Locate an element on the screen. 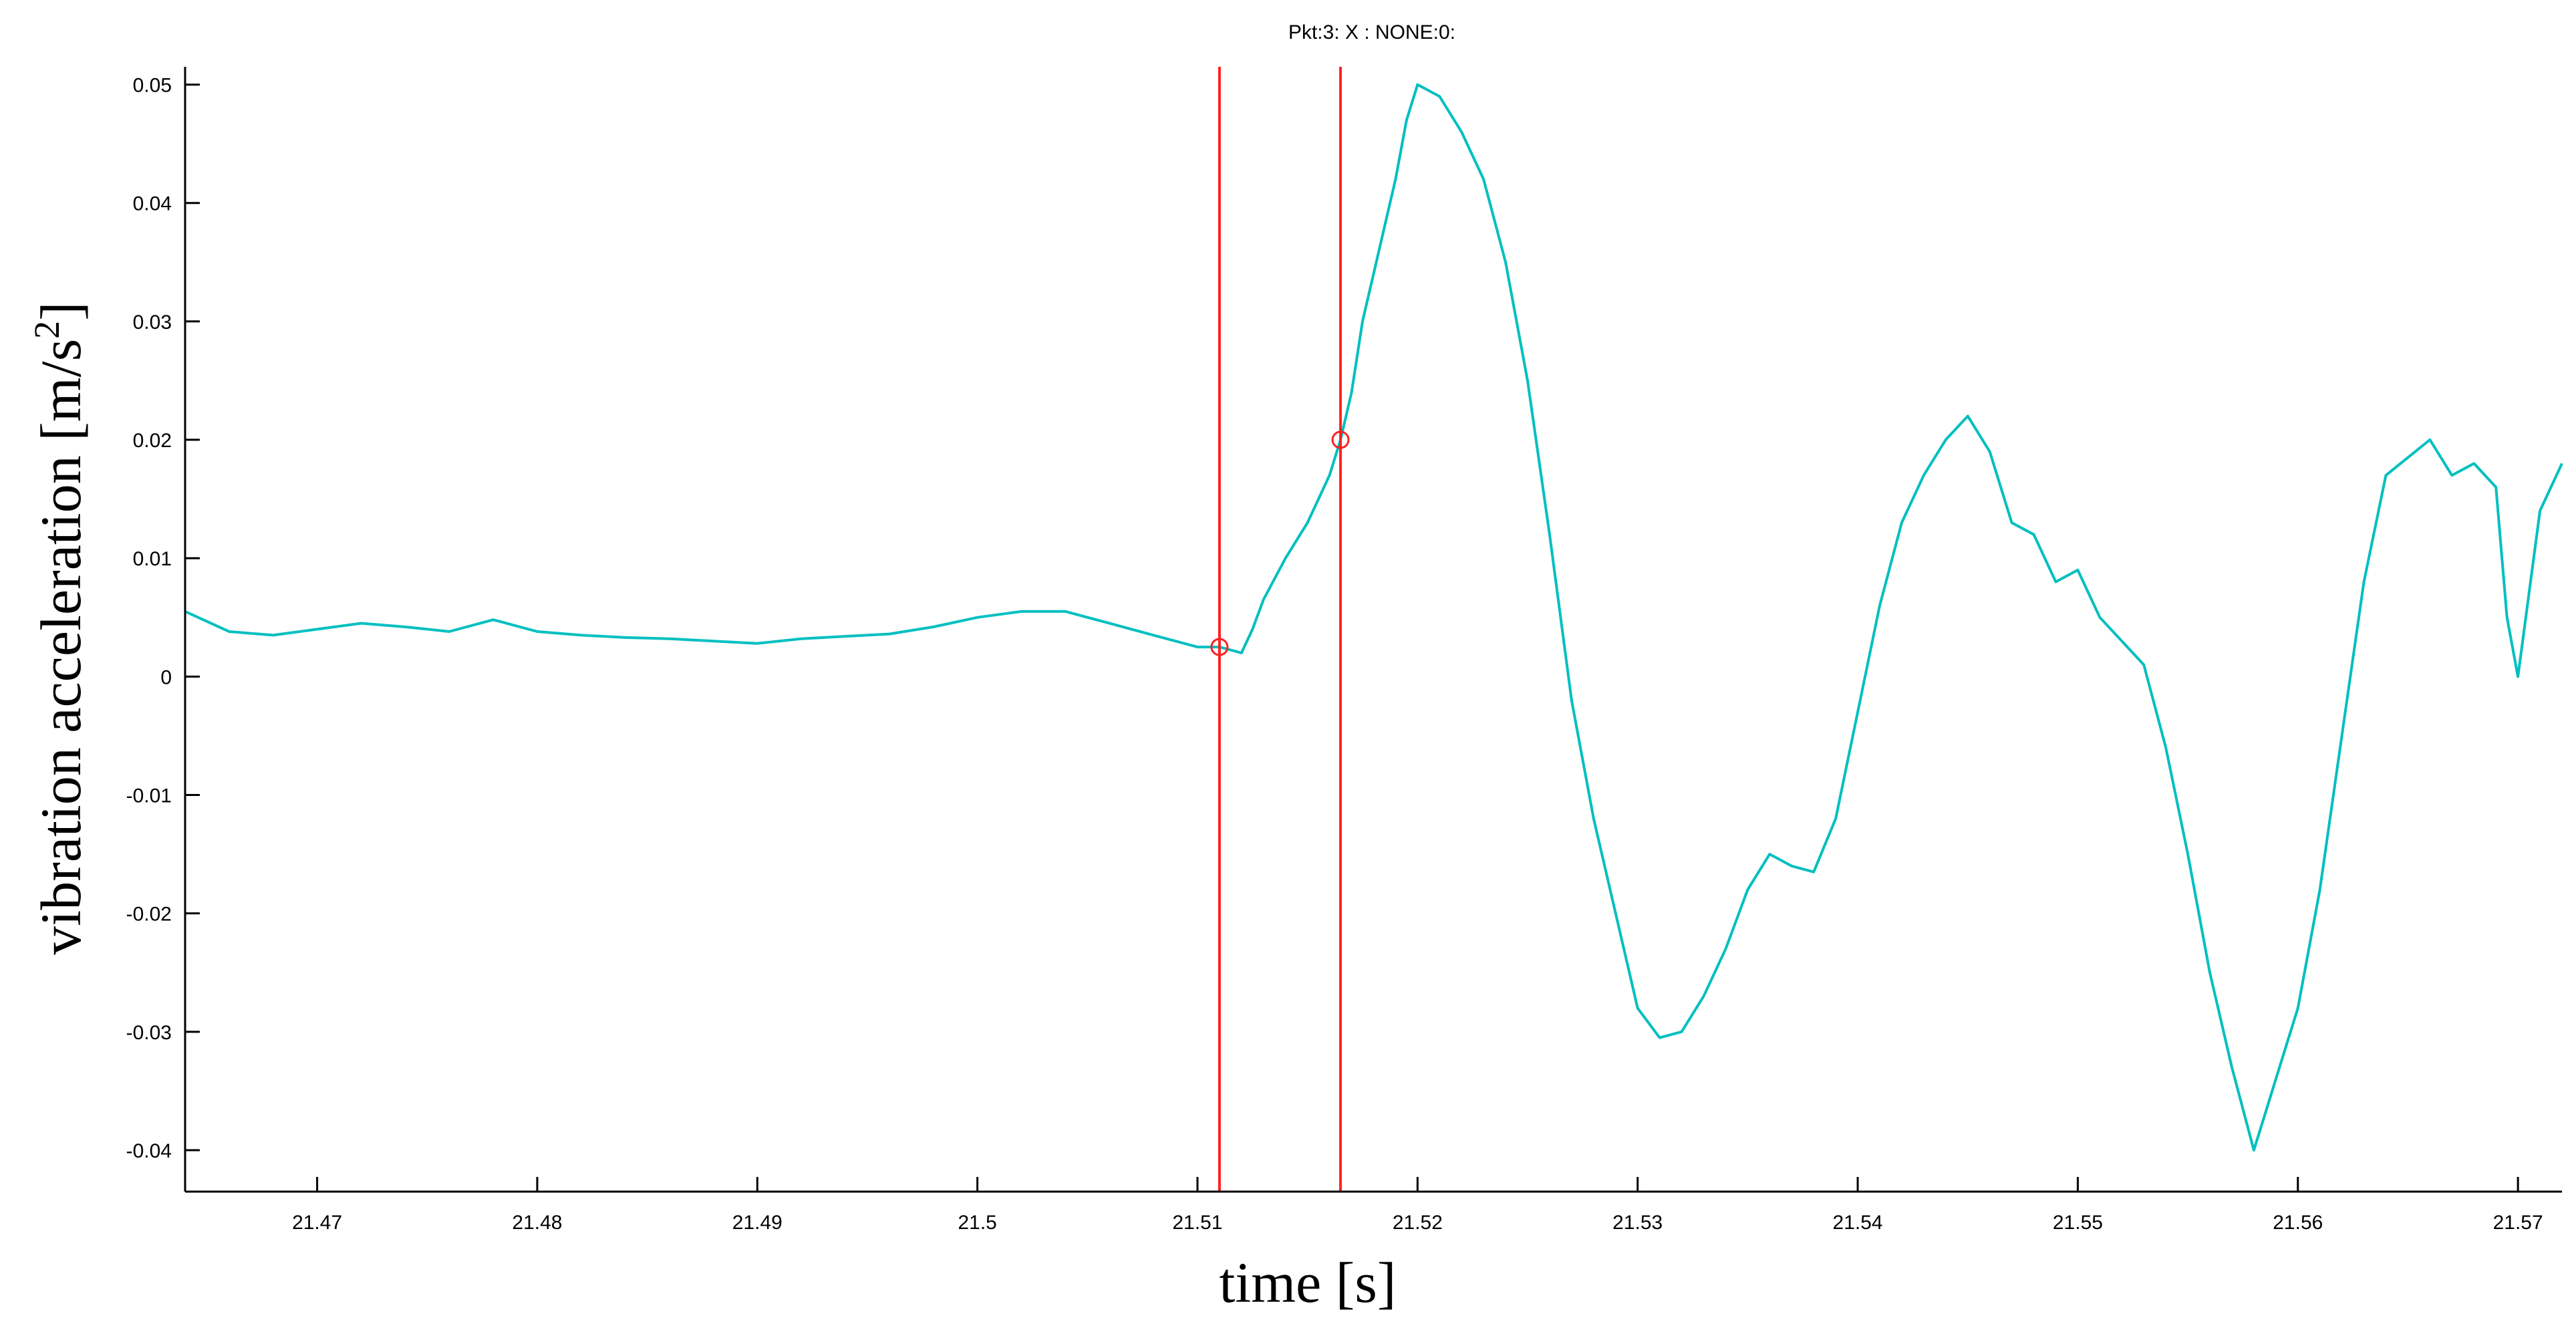  y-tick-label: 0 is located at coordinates (166, 677).